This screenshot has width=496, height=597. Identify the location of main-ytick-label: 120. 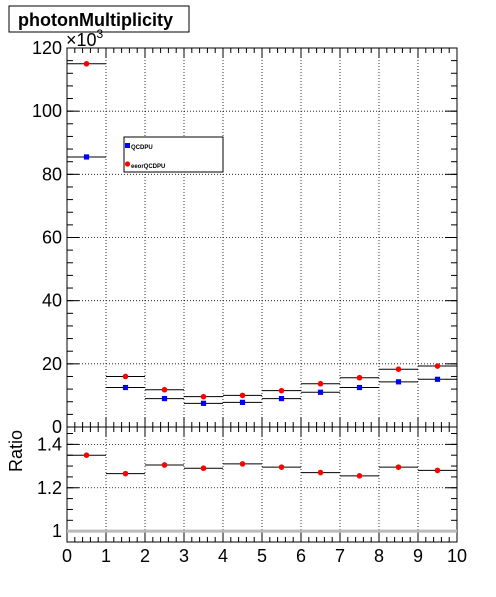
(47, 48).